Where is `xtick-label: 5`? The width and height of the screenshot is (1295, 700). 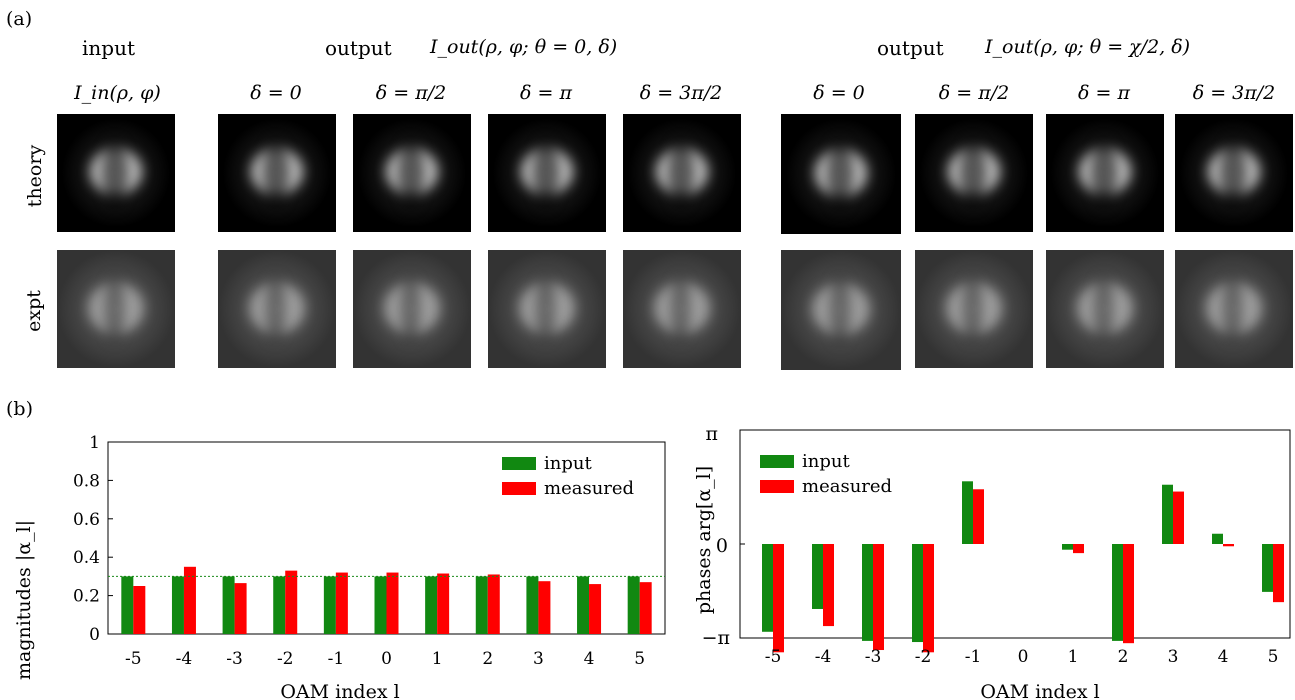
xtick-label: 5 is located at coordinates (1273, 657).